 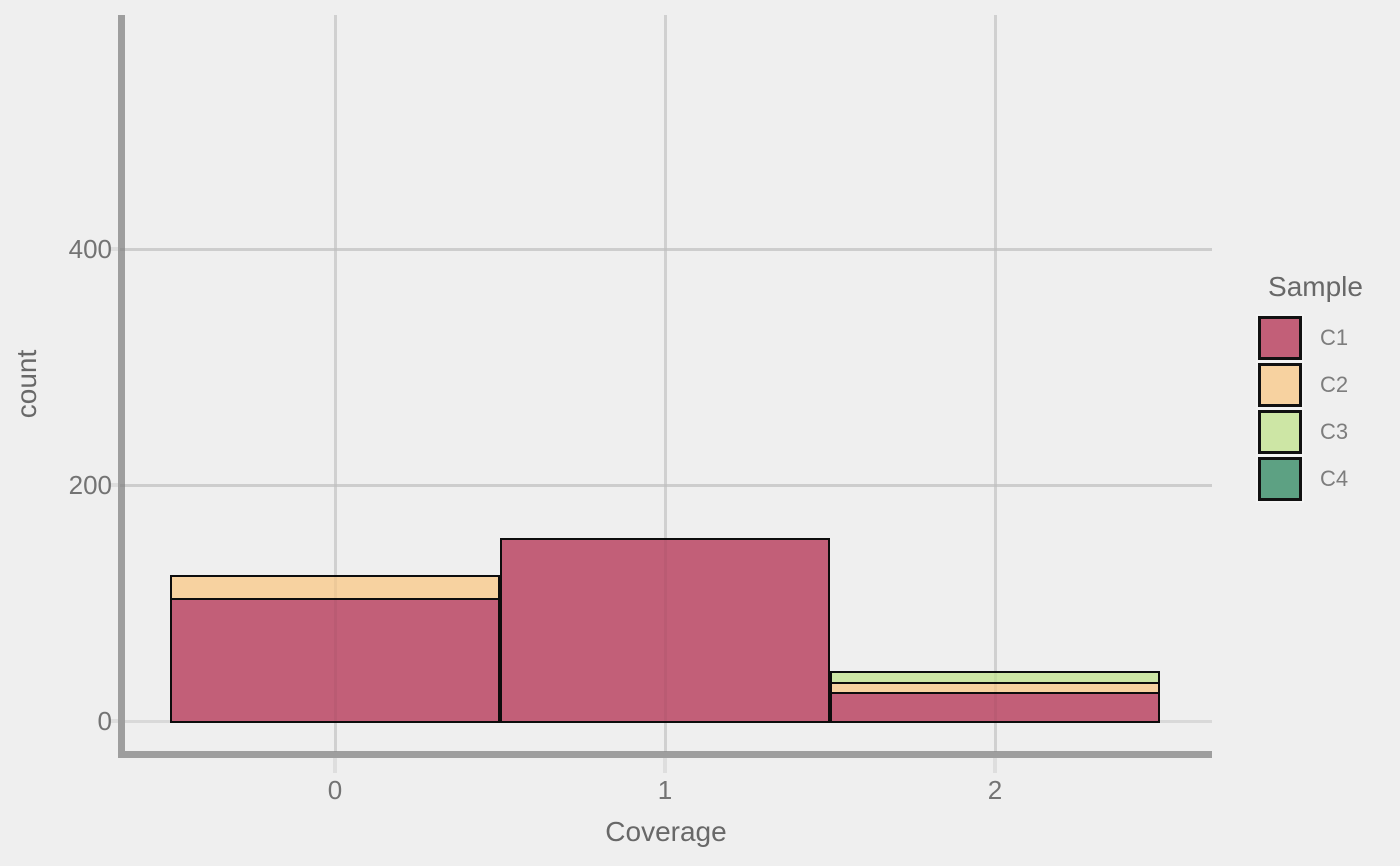 What do you see at coordinates (1280, 479) in the screenshot?
I see `legend-swatch-c4` at bounding box center [1280, 479].